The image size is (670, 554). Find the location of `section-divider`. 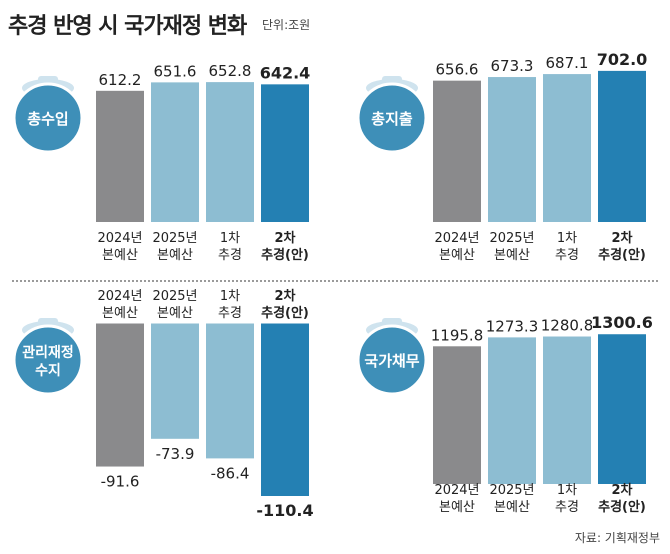

section-divider is located at coordinates (335, 281).